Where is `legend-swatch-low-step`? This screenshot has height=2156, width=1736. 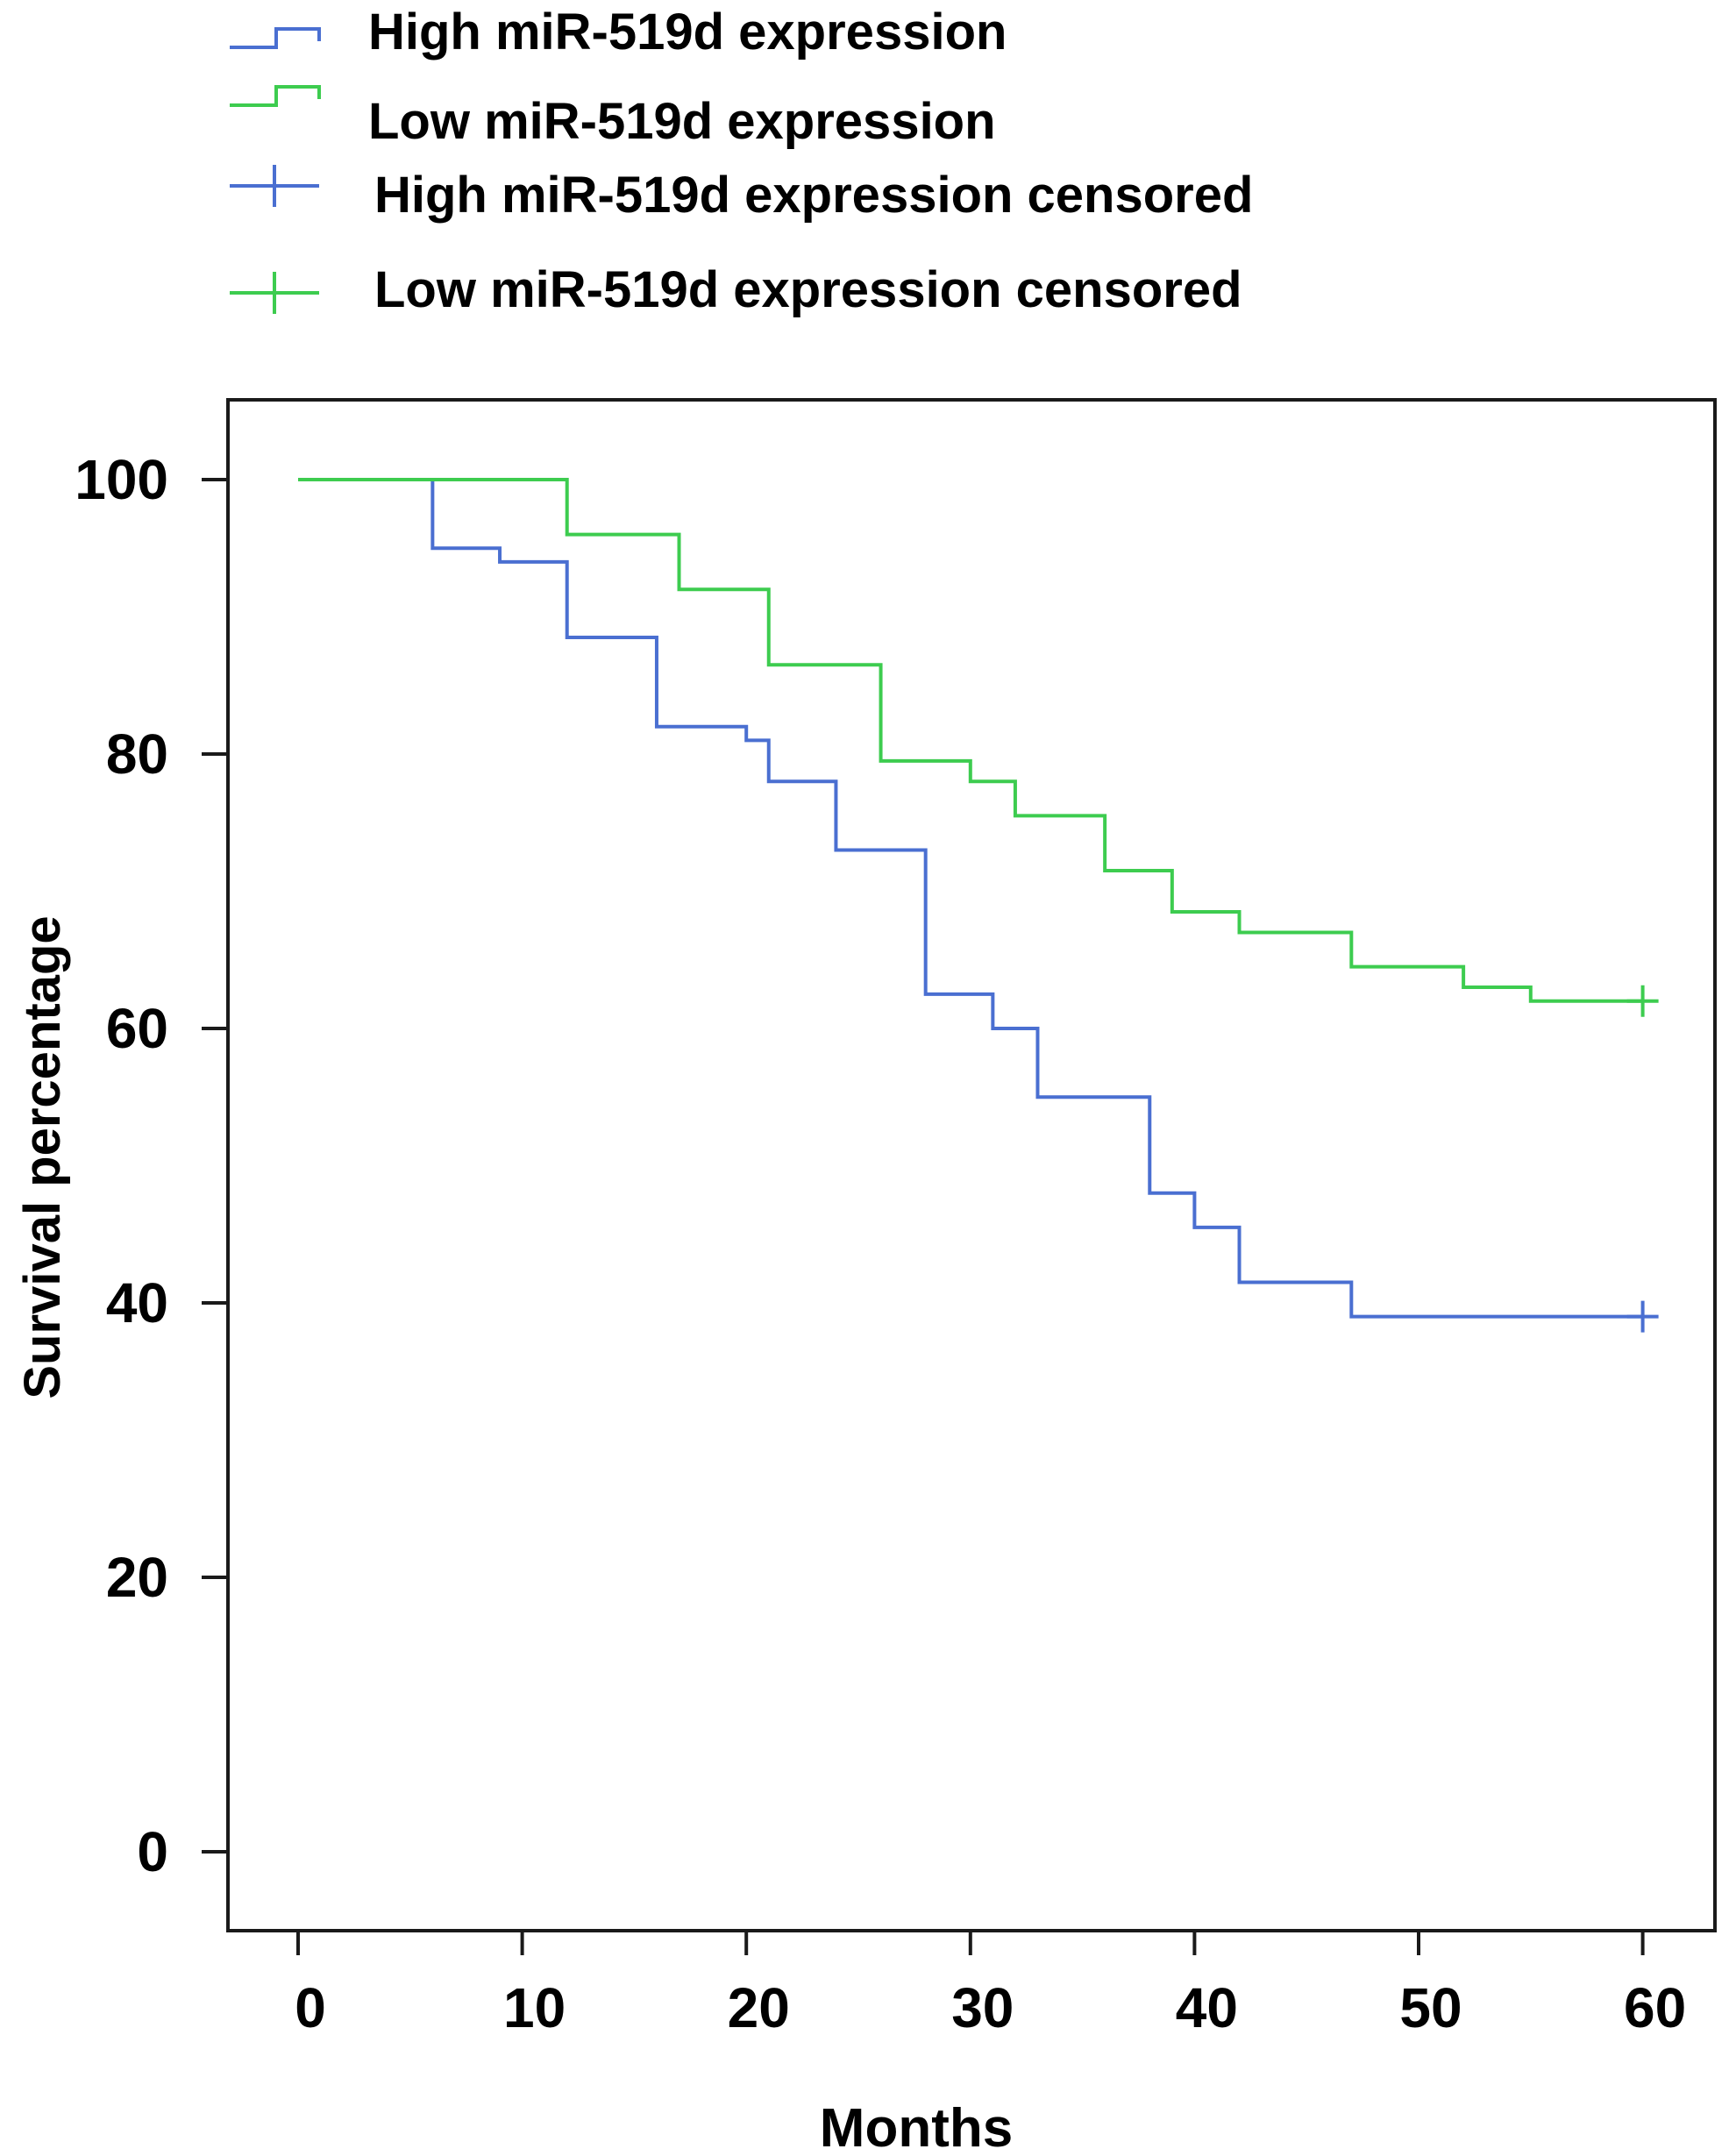 legend-swatch-low-step is located at coordinates (275, 96).